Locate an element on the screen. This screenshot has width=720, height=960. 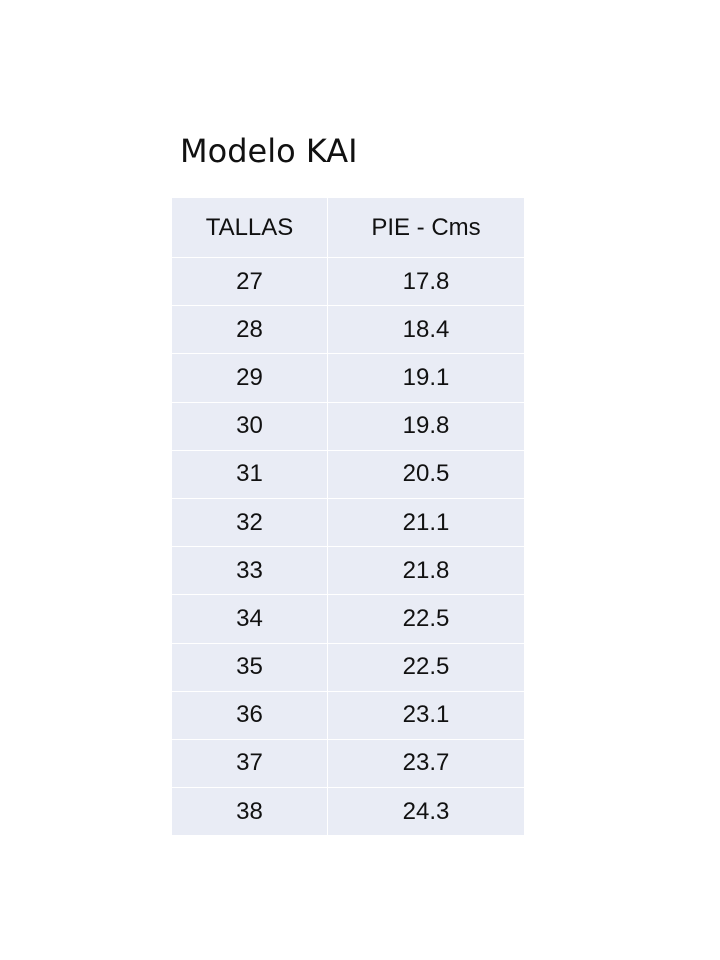
table-row: 34 22.5 is located at coordinates (348, 619).